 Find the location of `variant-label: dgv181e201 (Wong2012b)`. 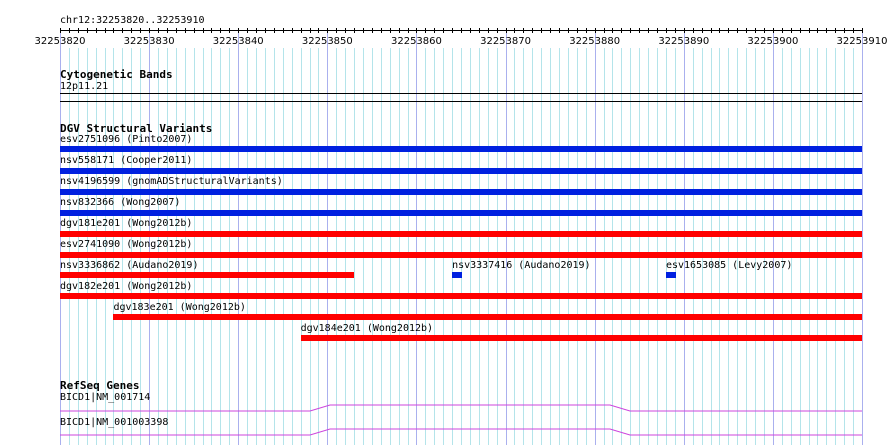

variant-label: dgv181e201 (Wong2012b) is located at coordinates (126, 223).